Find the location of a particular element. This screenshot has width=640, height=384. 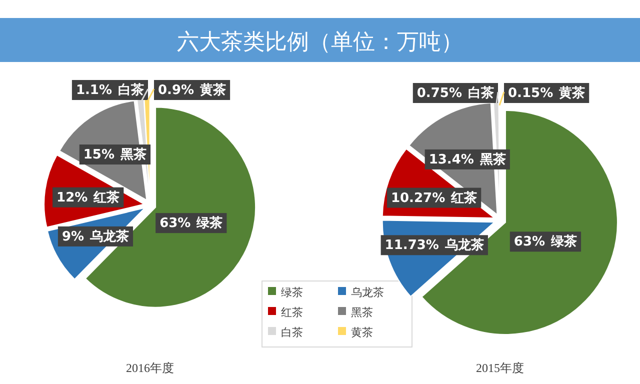

data-label: 0.9% is located at coordinates (176, 90).